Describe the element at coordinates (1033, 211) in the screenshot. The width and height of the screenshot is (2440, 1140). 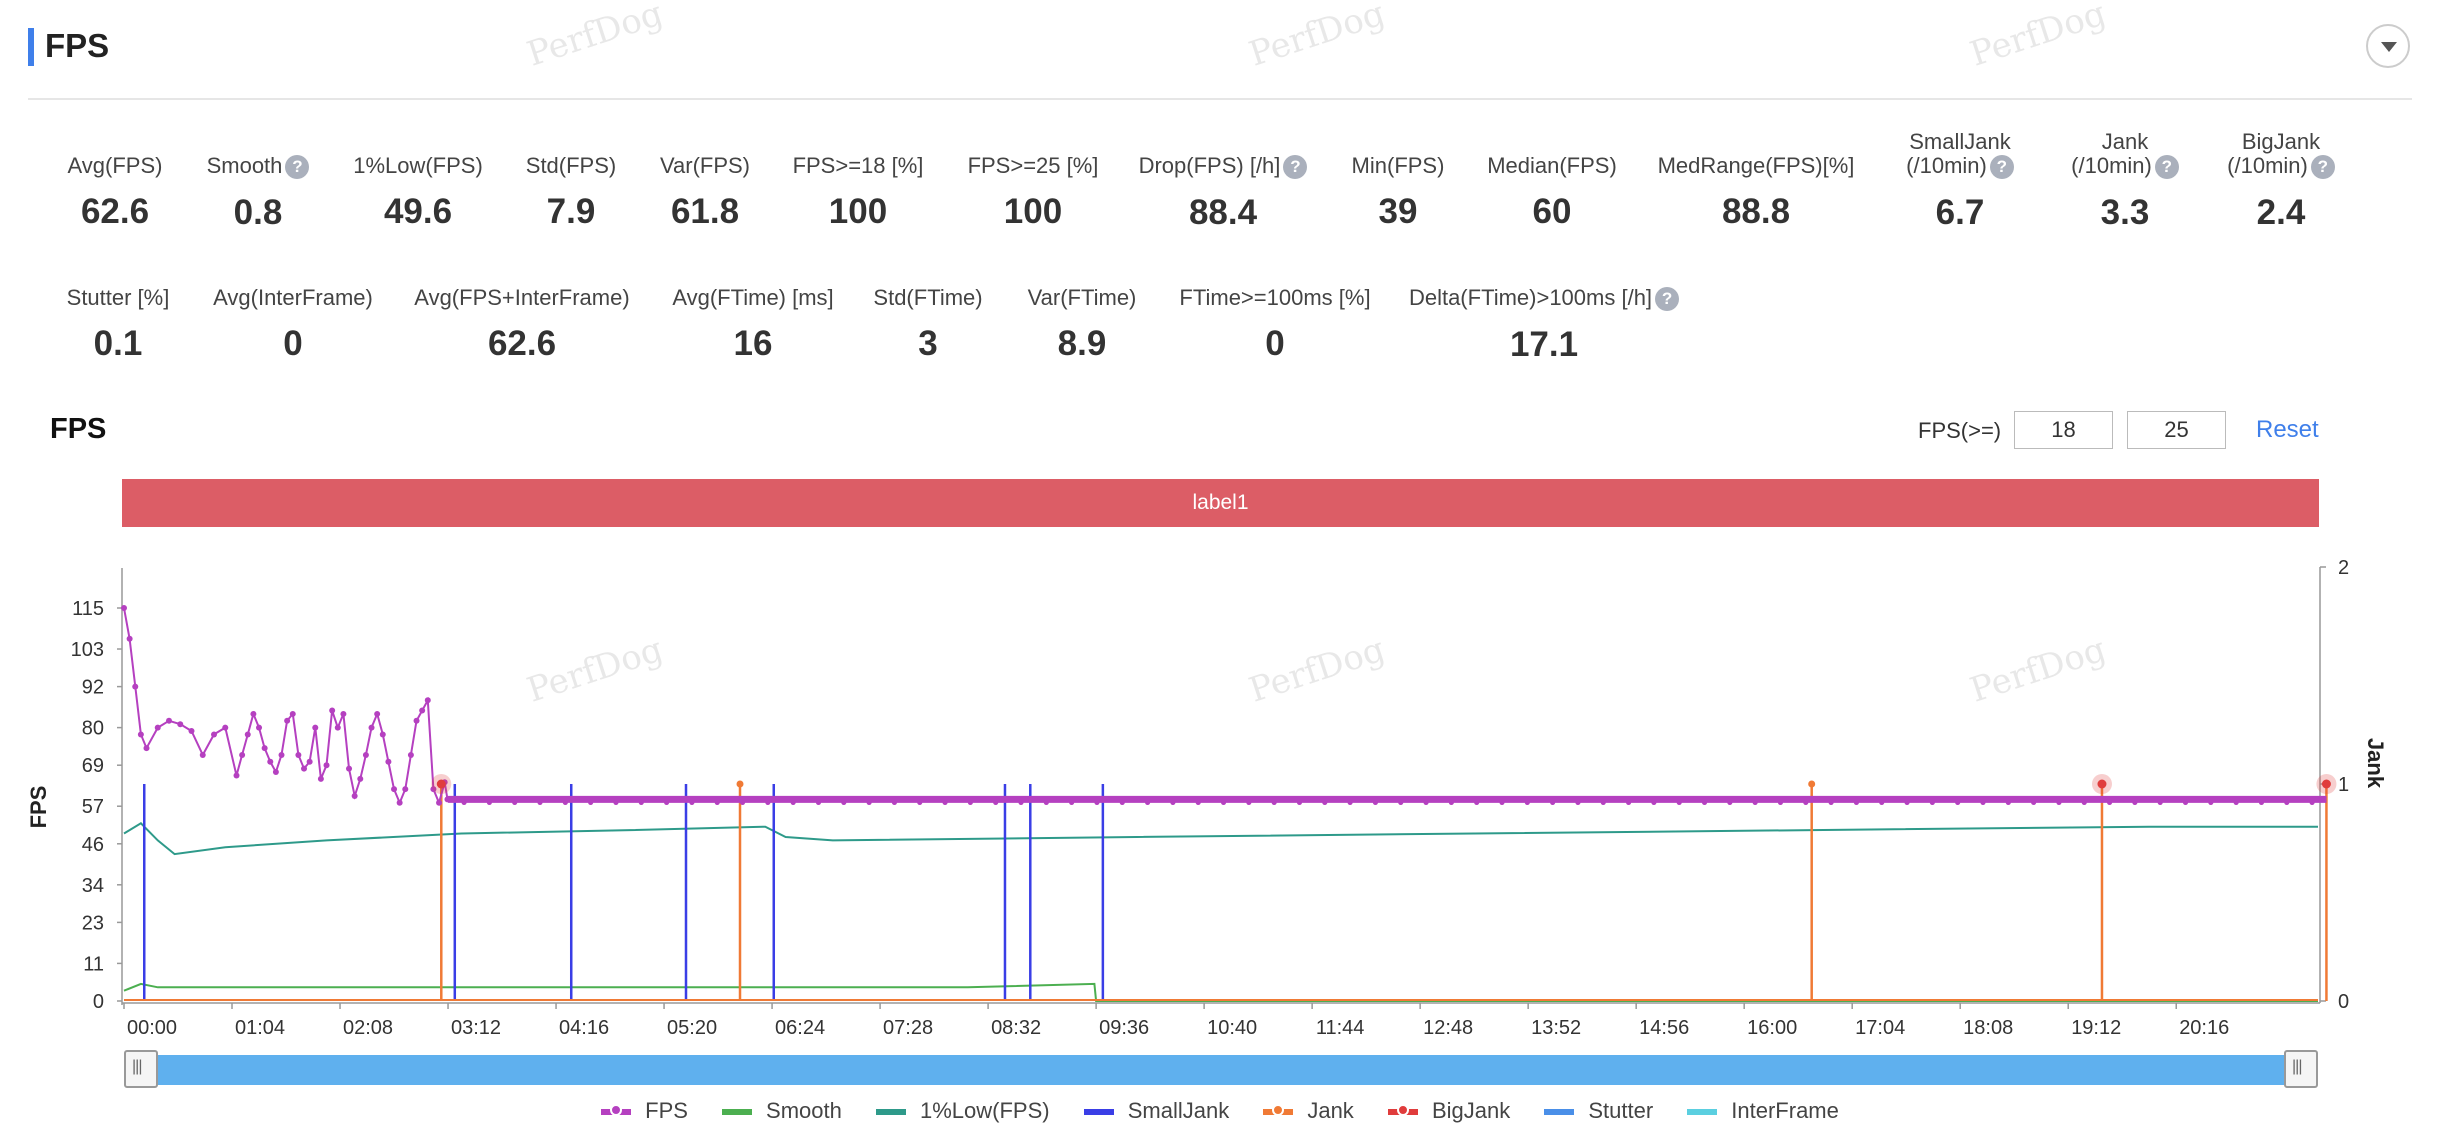
I see `stat-value: 100` at that location.